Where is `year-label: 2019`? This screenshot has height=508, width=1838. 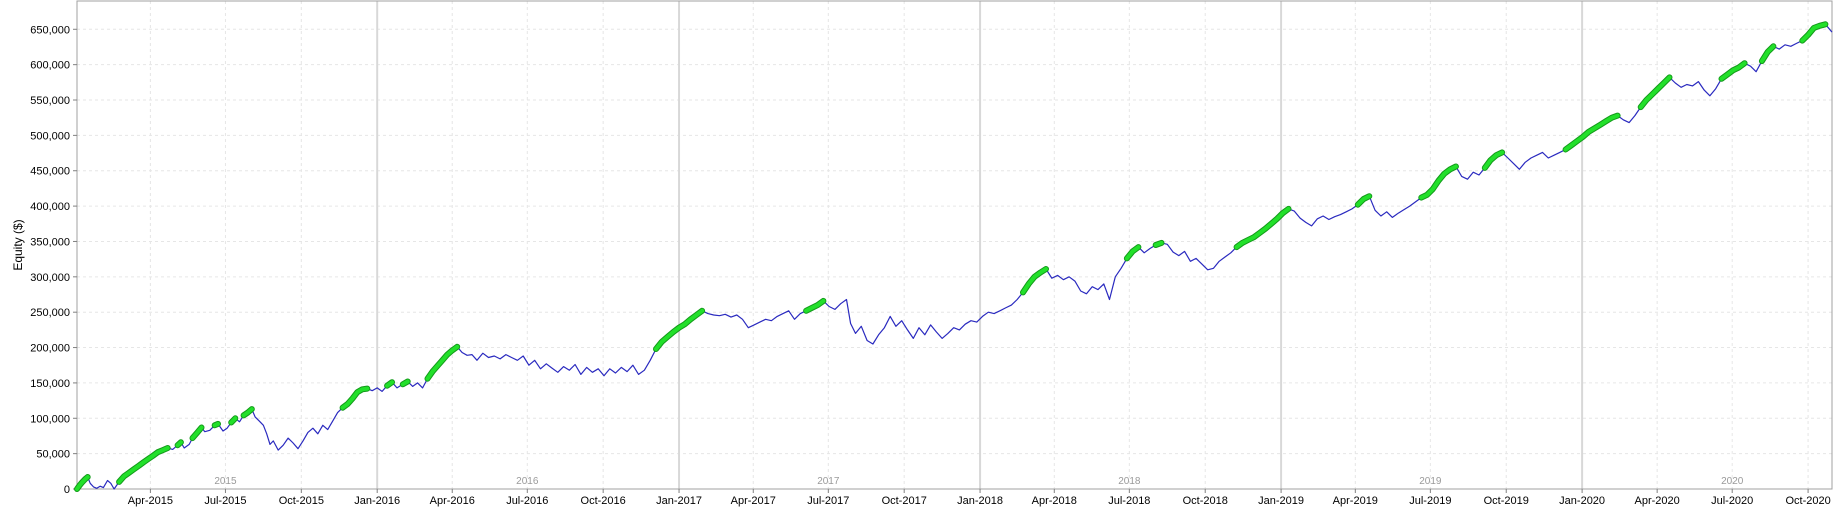
year-label: 2019 is located at coordinates (1430, 481).